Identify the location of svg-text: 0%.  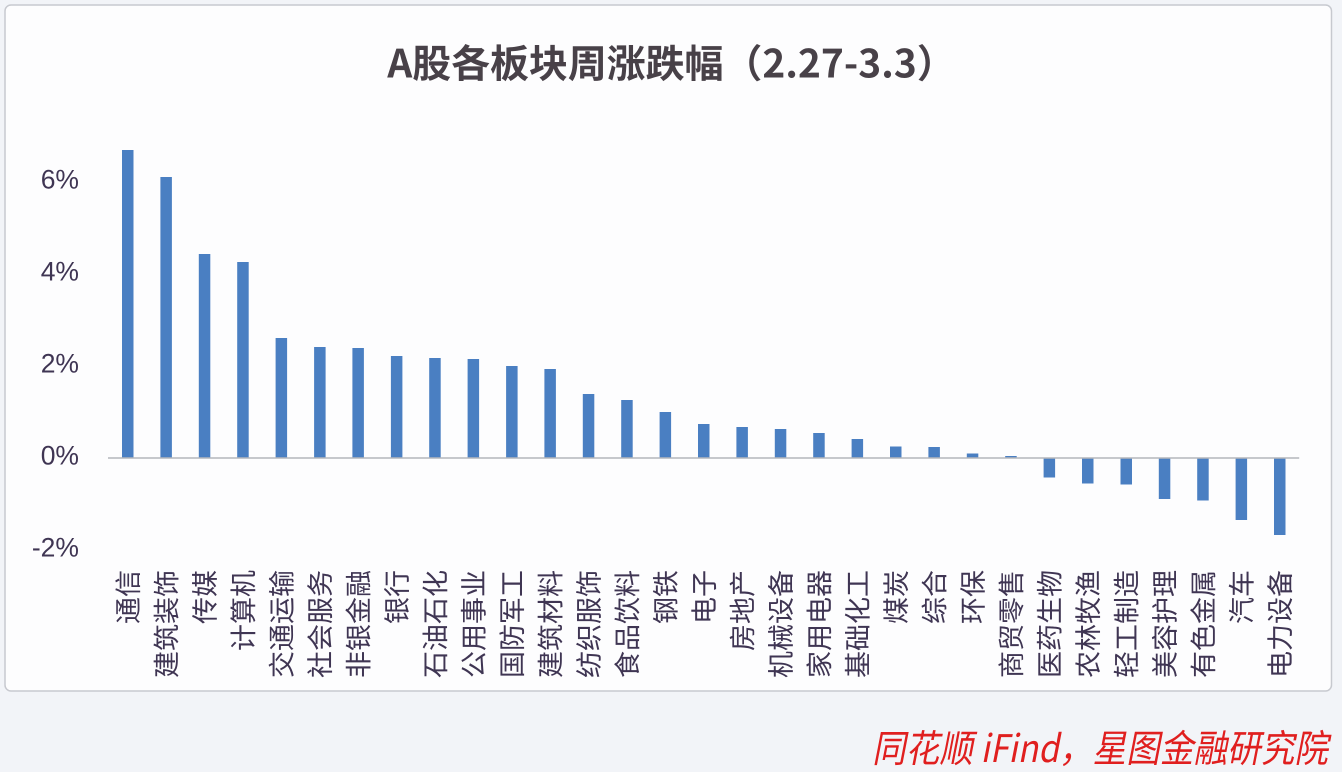
(60, 455).